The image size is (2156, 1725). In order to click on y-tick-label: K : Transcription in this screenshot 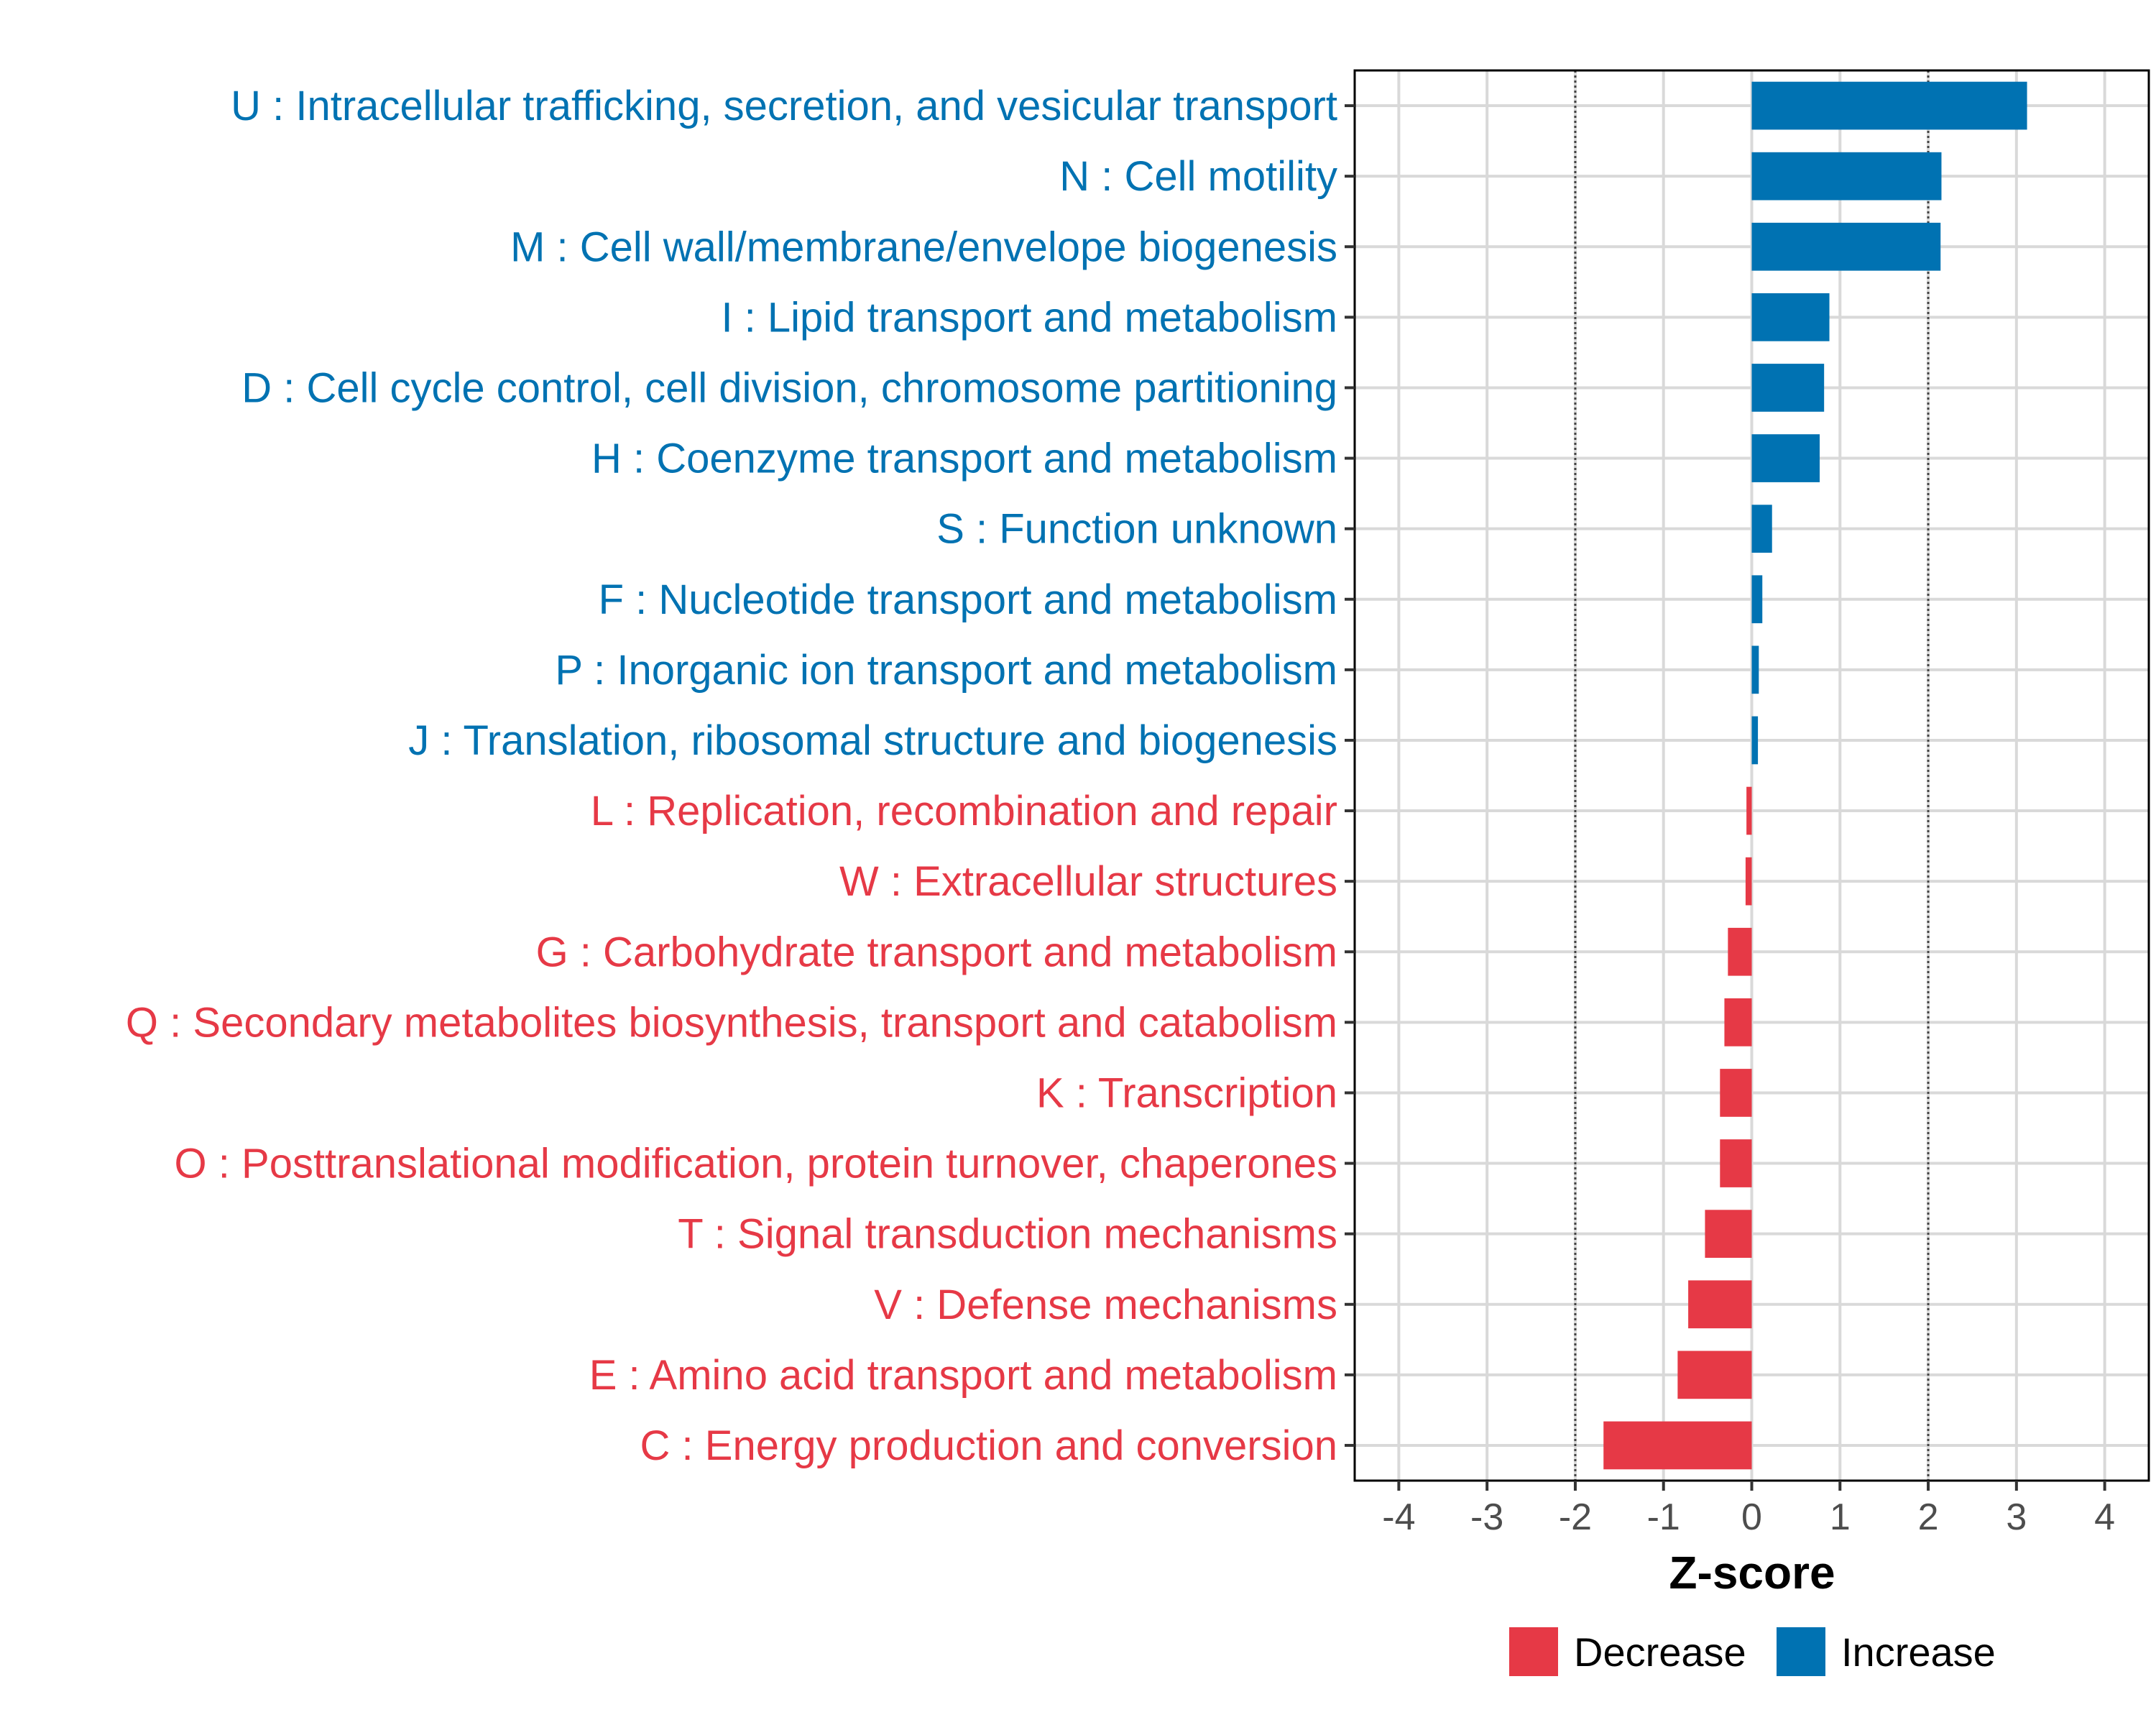, I will do `click(1186, 1093)`.